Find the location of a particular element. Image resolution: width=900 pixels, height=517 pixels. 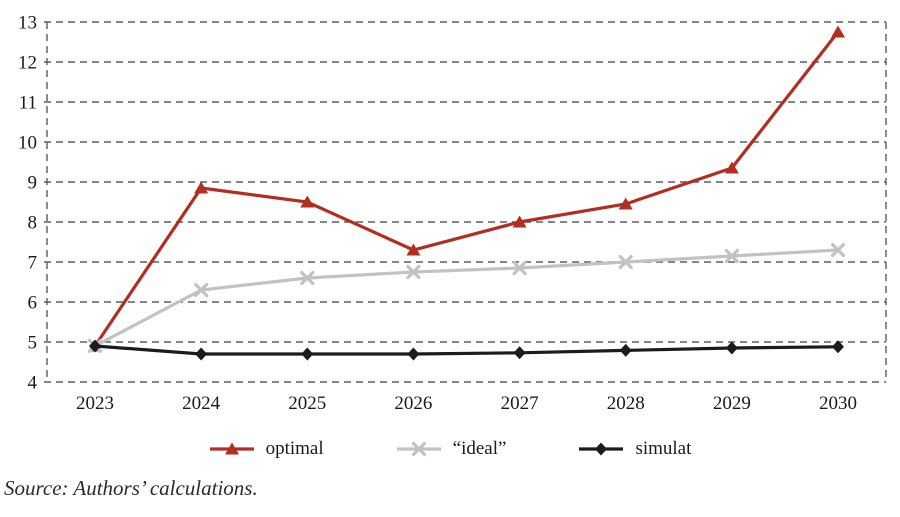

x-axis-tick-label: 2024 is located at coordinates (201, 403).